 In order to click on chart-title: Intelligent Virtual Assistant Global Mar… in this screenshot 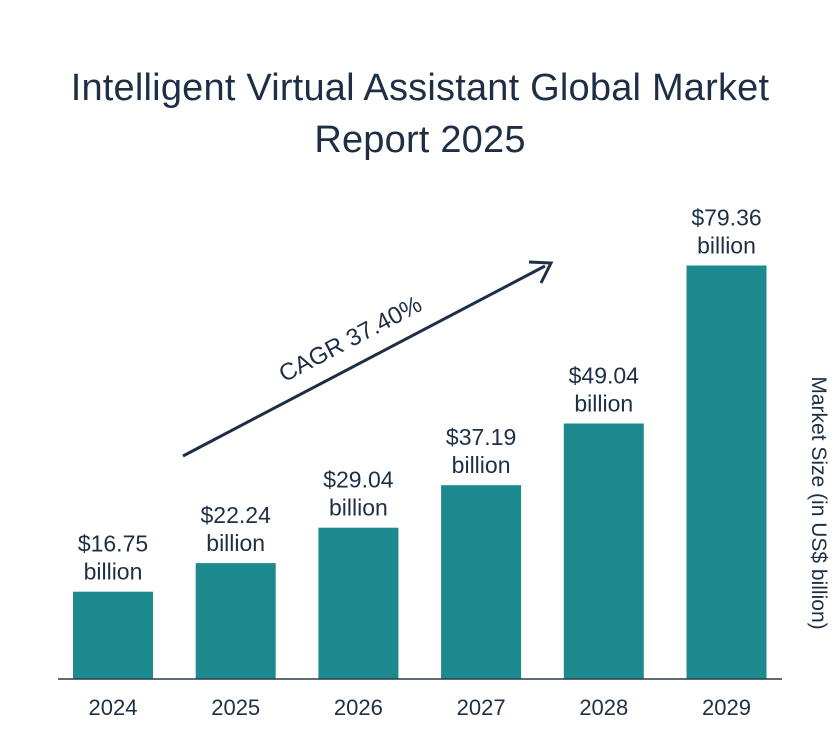, I will do `click(420, 114)`.